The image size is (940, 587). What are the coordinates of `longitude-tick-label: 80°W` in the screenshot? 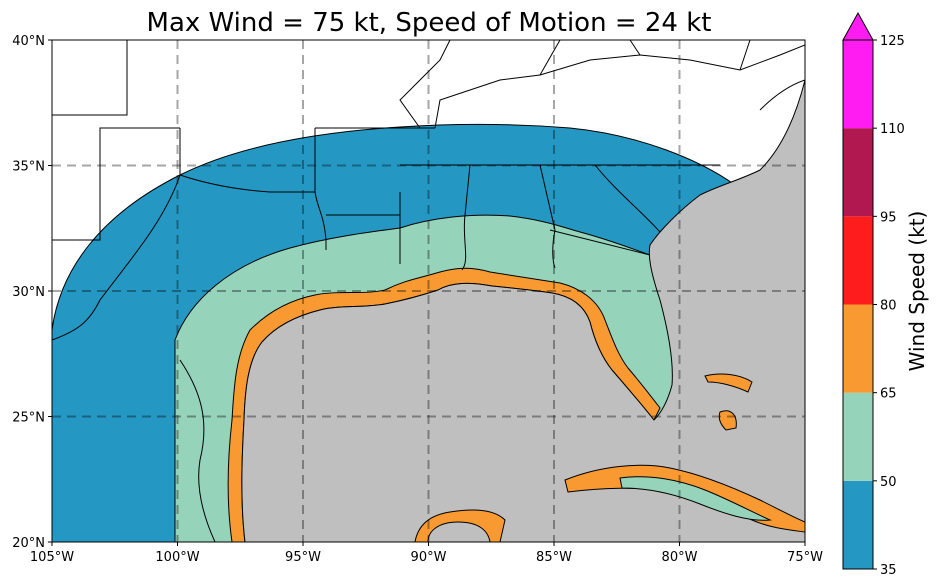 It's located at (680, 557).